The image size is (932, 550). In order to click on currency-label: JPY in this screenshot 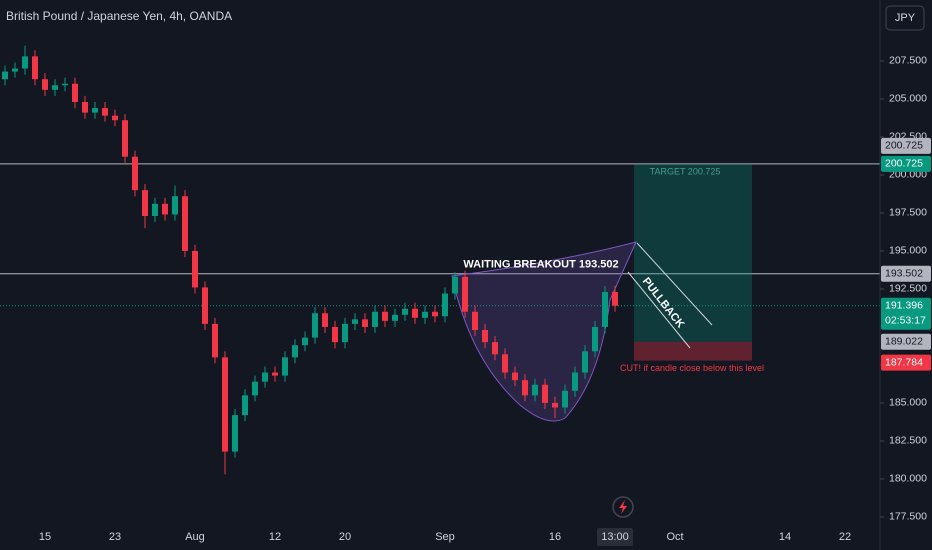, I will do `click(905, 18)`.